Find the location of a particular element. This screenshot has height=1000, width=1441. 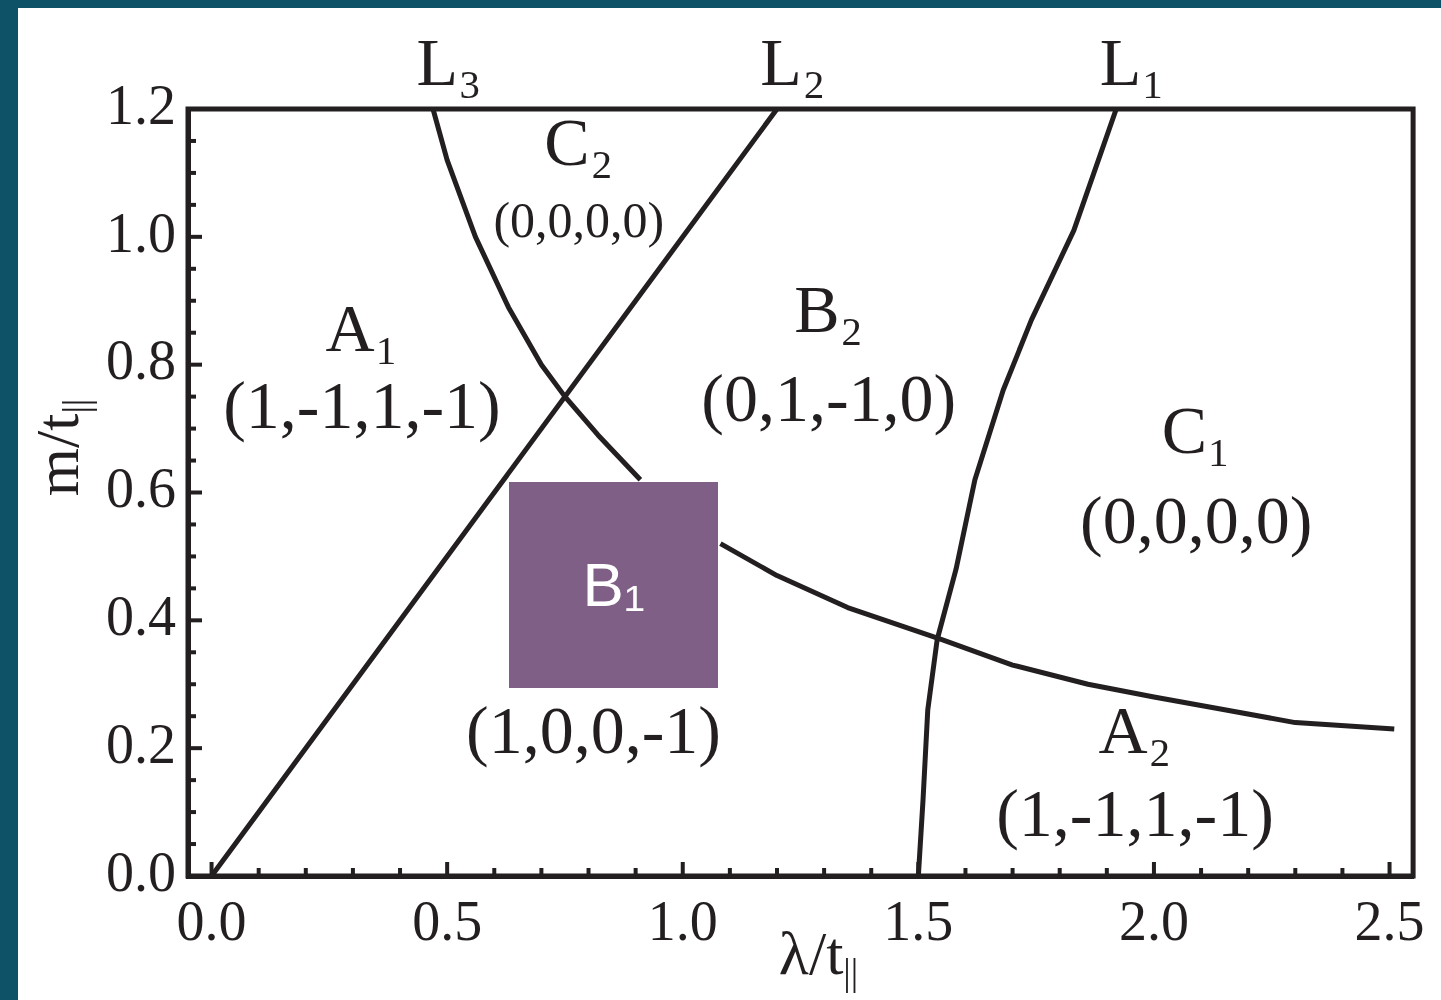

annotation: A₂ is located at coordinates (1135, 730).